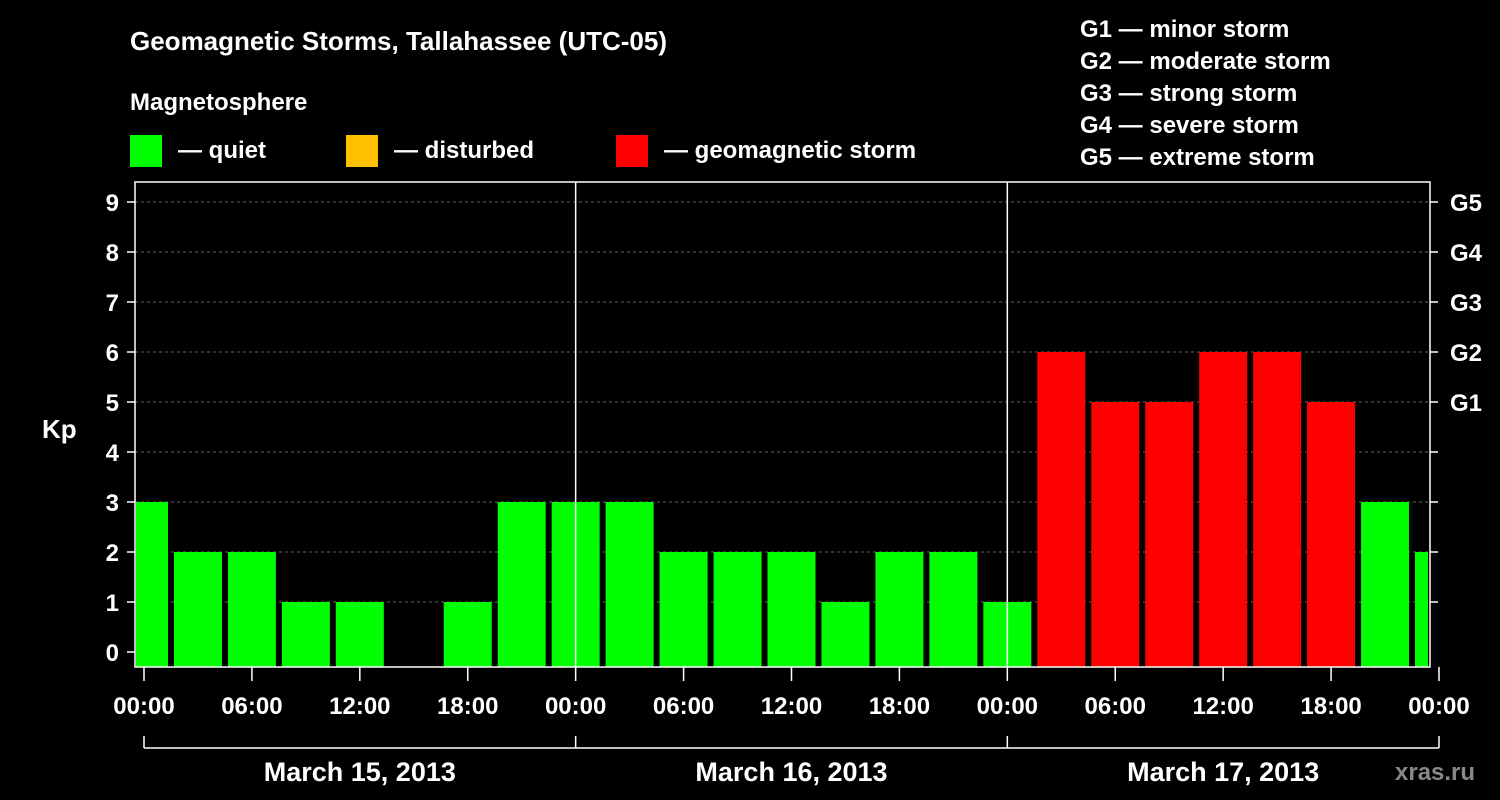  I want to click on g-scale-label: G4, so click(1466, 253).